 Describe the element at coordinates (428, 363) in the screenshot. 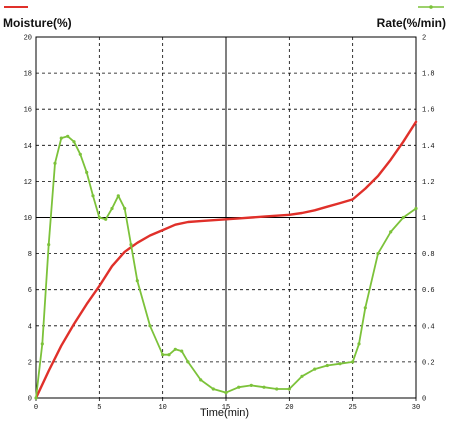

I see `y-right-tick-label: 0.2` at that location.